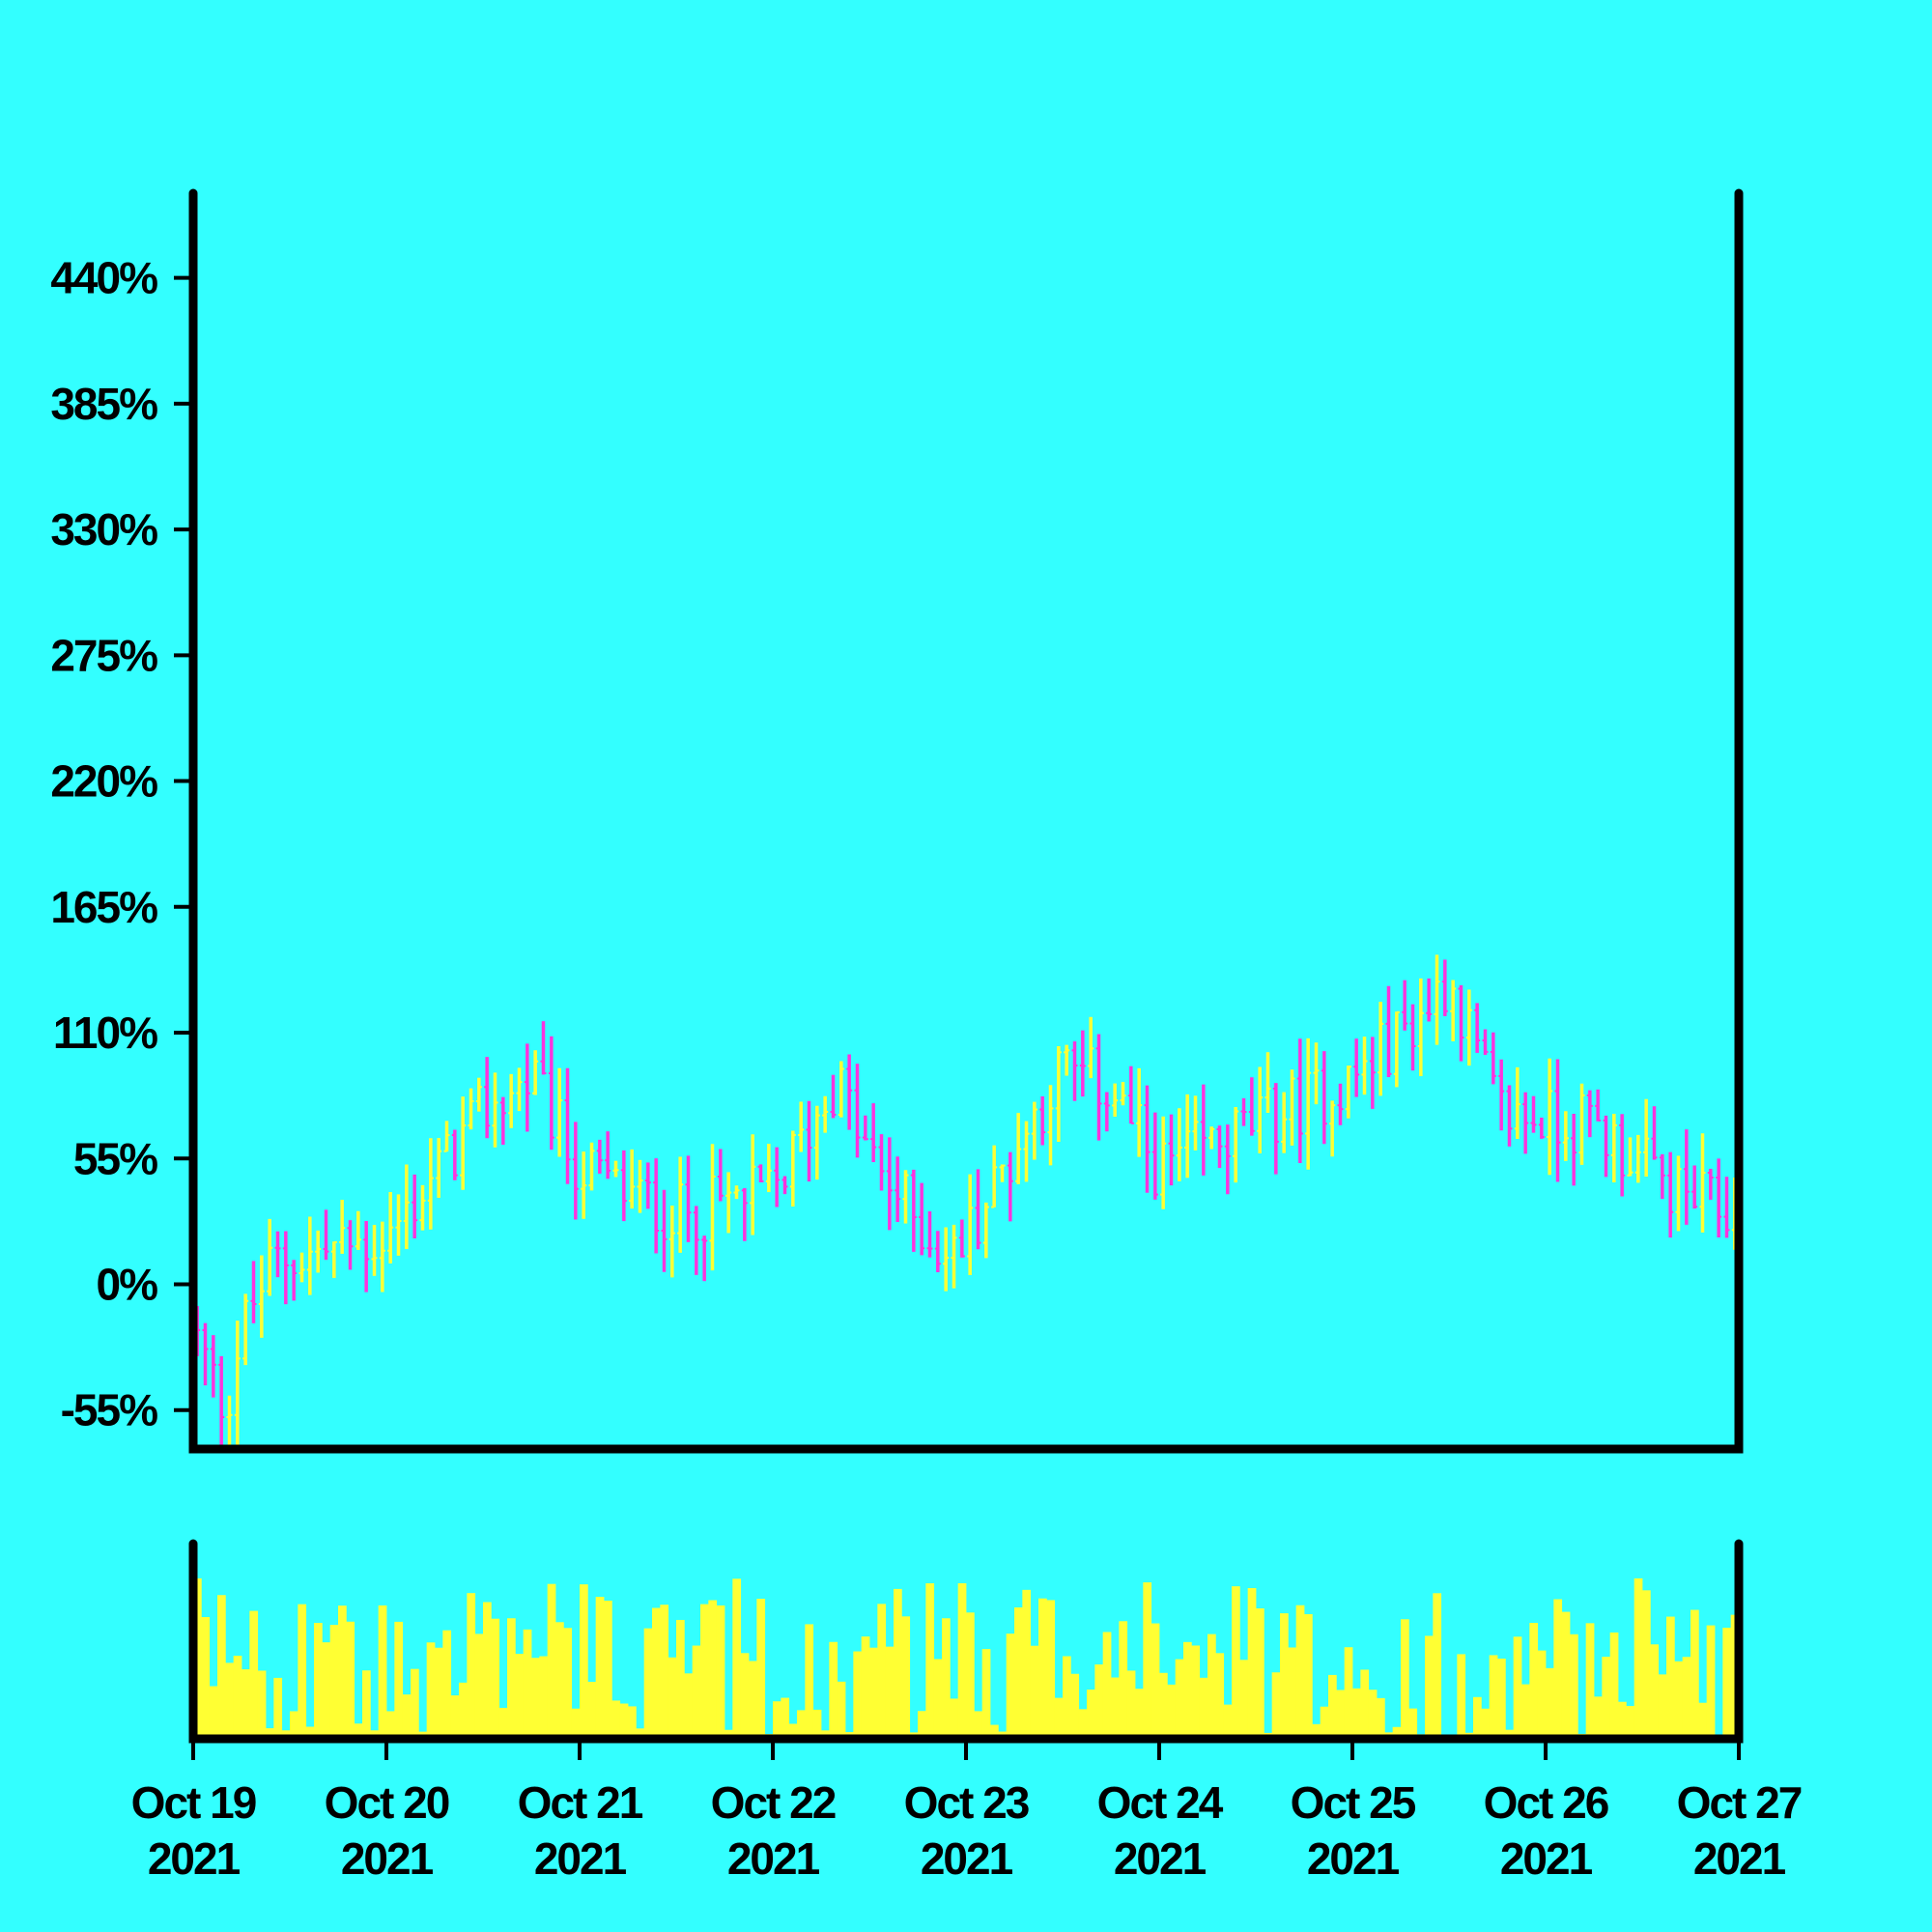 Image resolution: width=1932 pixels, height=1932 pixels. I want to click on x-tick-label-date: Oct 23, so click(966, 1802).